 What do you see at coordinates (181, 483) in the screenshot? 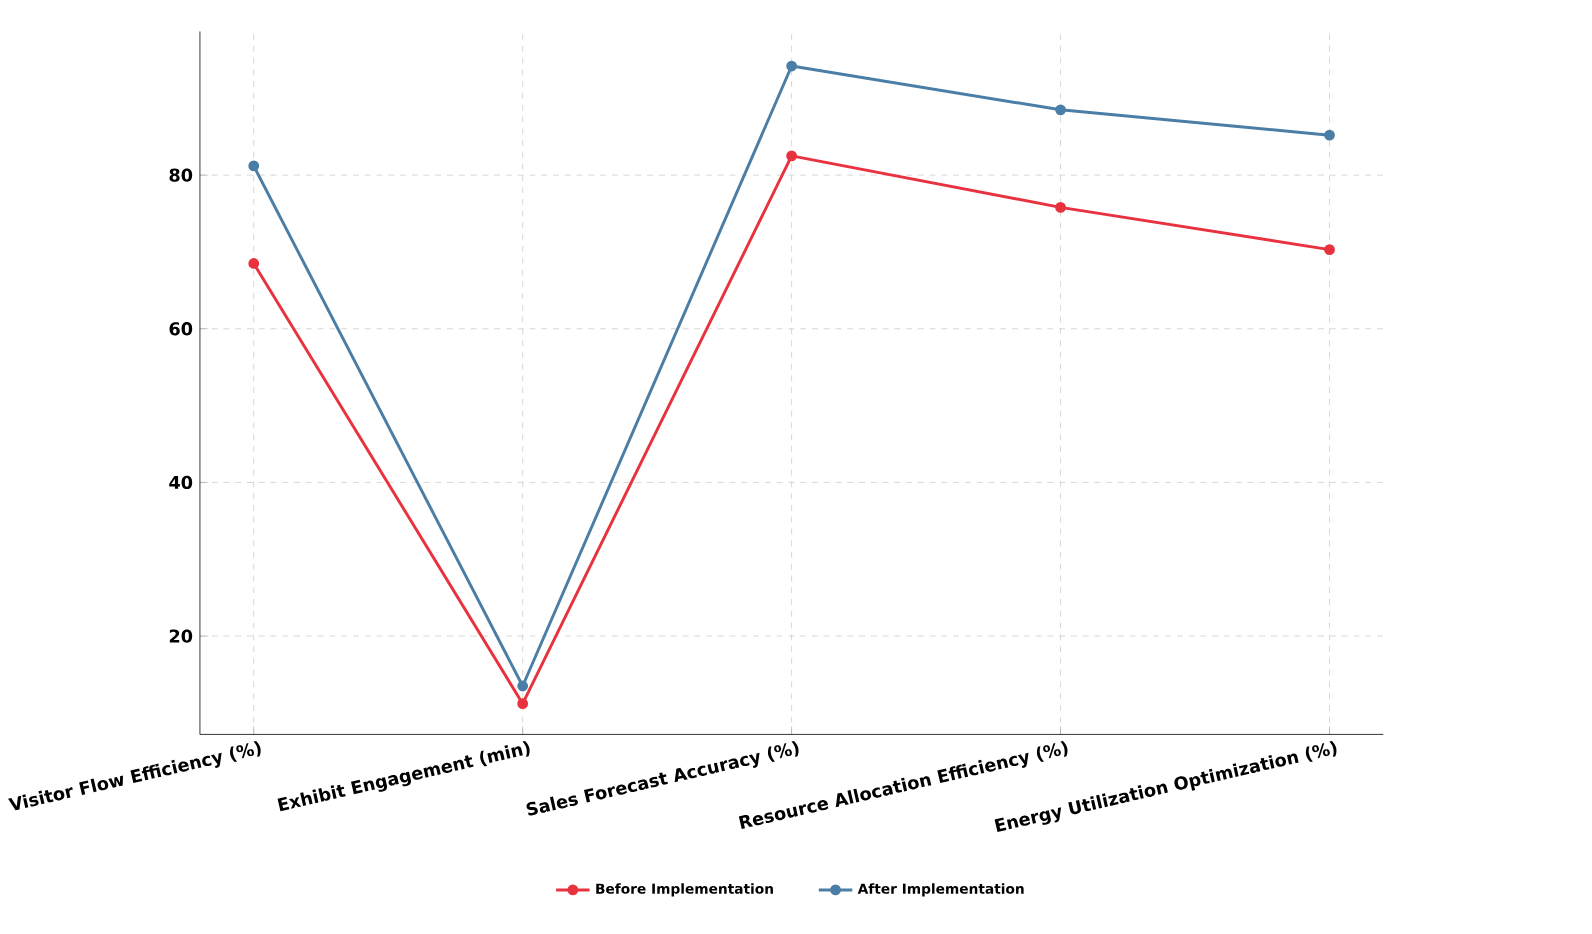
I see `y-tick-label: 40` at bounding box center [181, 483].